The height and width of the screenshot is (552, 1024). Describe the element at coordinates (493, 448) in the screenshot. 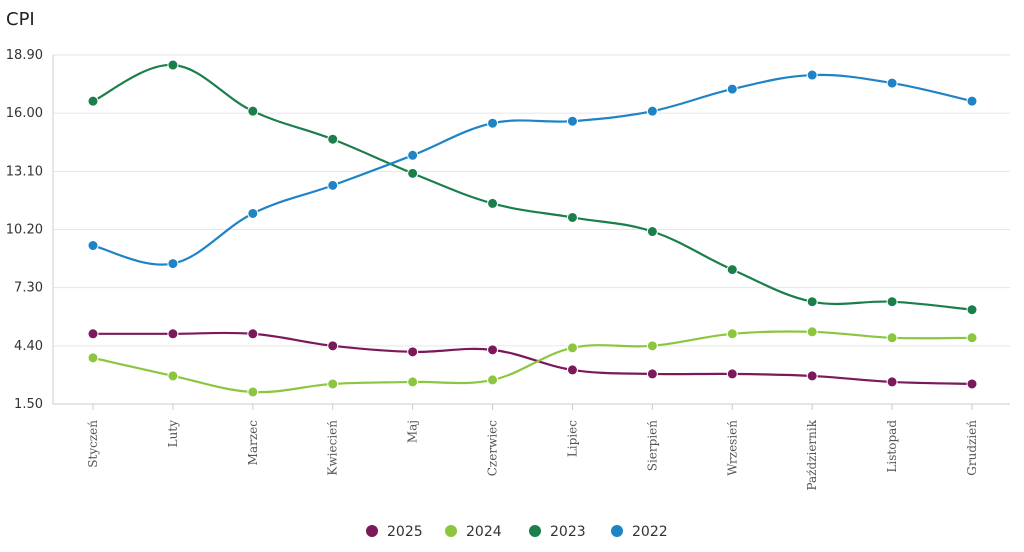

I see `x-tick-label: Czerwiec` at that location.